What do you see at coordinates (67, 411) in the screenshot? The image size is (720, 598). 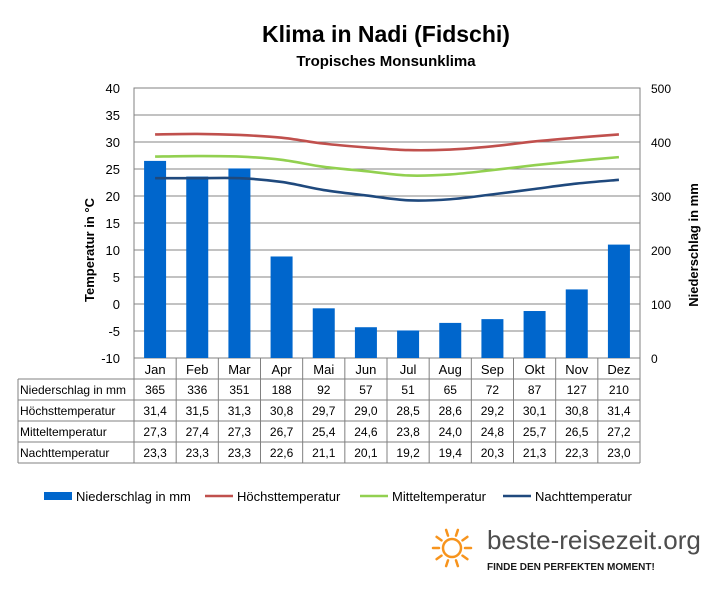 I see `table-row-label: Höchsttemperatur` at bounding box center [67, 411].